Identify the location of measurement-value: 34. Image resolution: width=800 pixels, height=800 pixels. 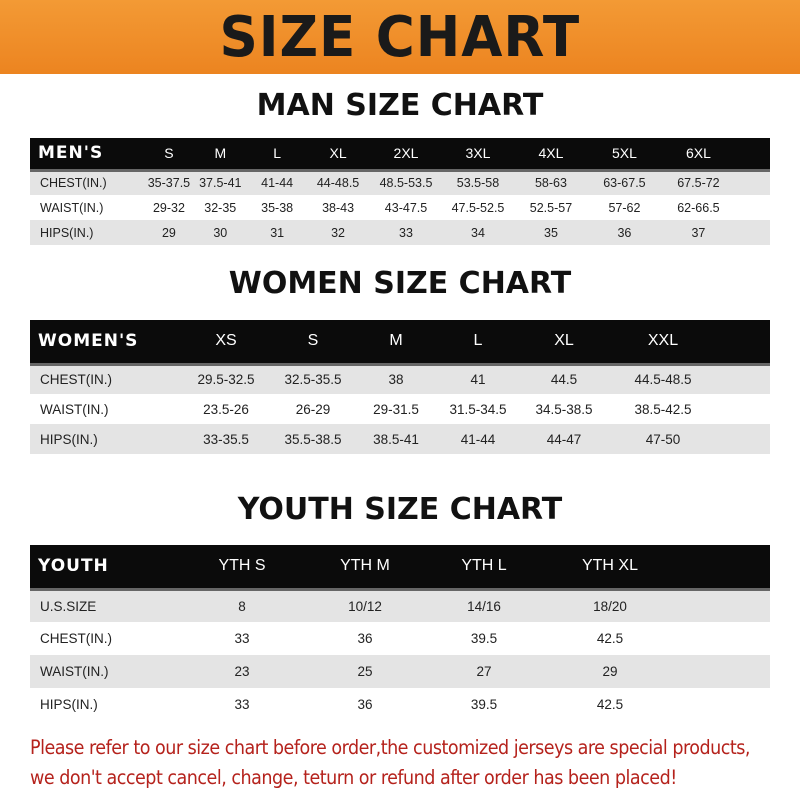
(478, 232).